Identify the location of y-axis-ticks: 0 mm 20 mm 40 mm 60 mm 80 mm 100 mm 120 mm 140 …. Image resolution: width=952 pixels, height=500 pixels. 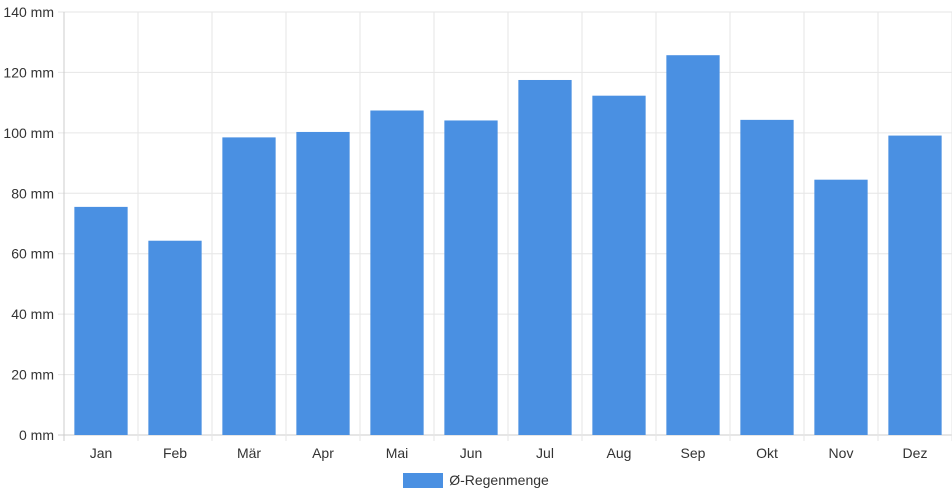
(28, 223).